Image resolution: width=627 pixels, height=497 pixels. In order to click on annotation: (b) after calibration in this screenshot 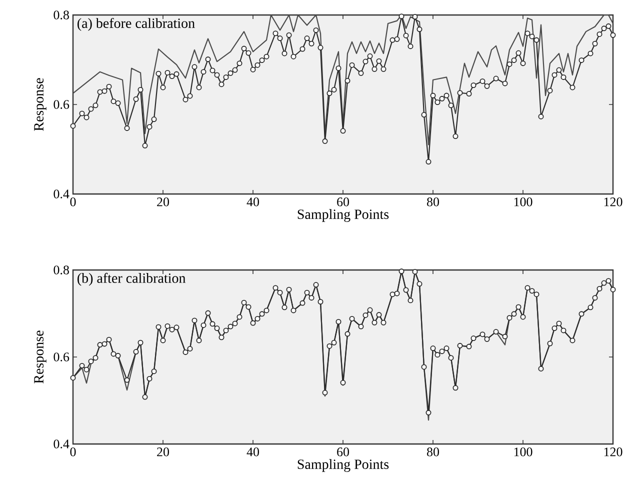, I will do `click(132, 279)`.